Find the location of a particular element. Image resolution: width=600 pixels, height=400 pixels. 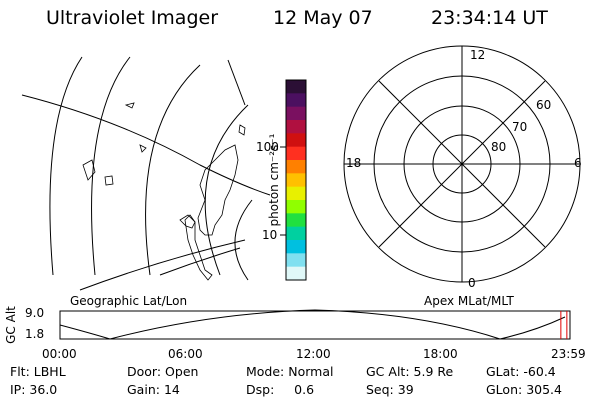

colorbar is located at coordinates (296, 180).